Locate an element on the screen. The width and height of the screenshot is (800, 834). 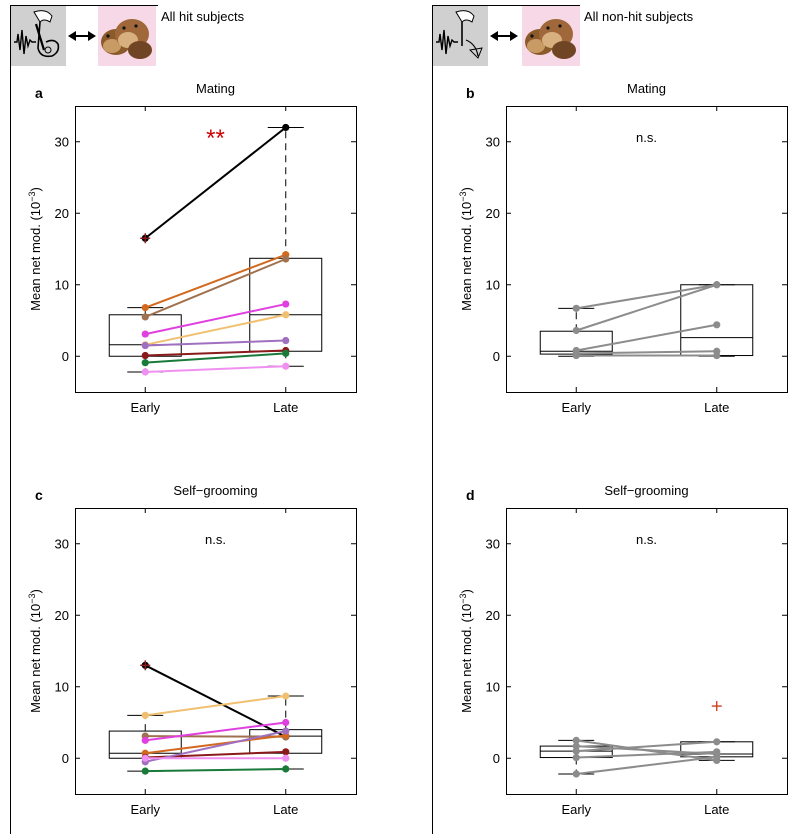
double-arrow-icon is located at coordinates (504, 36).